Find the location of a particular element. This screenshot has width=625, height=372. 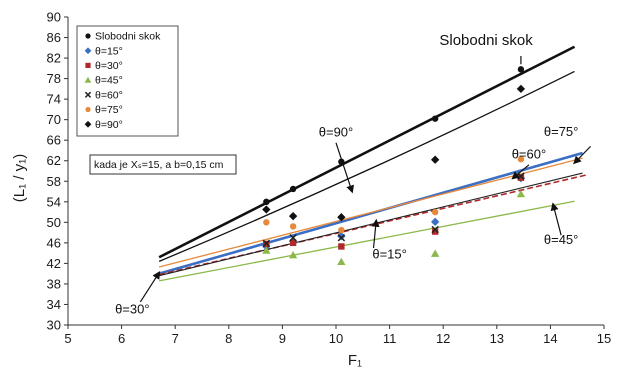

legend-frame is located at coordinates (127, 81).